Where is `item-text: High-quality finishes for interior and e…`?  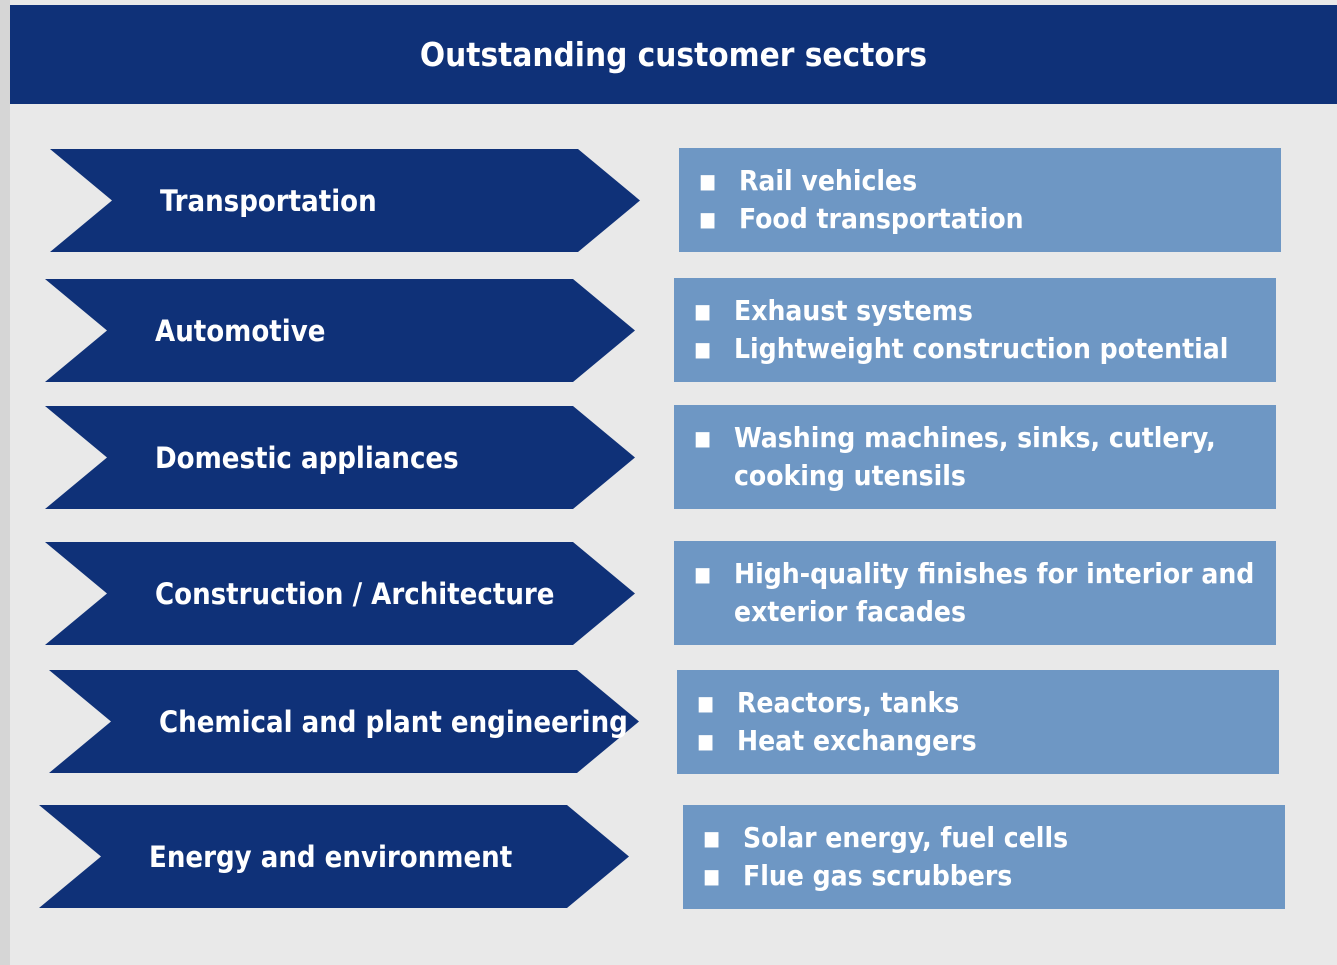
item-text: High-quality finishes for interior and e… is located at coordinates (994, 592).